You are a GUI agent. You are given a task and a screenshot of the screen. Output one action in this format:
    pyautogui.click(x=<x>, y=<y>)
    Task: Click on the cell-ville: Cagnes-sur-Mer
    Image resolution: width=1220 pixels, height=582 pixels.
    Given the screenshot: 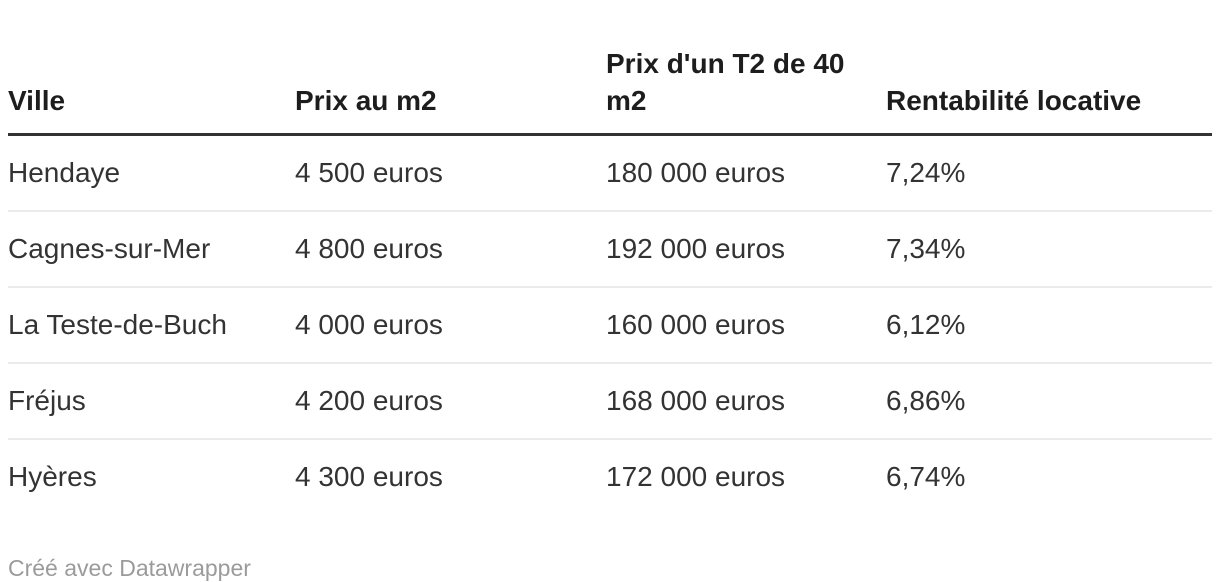 What is the action you would take?
    pyautogui.click(x=151, y=249)
    